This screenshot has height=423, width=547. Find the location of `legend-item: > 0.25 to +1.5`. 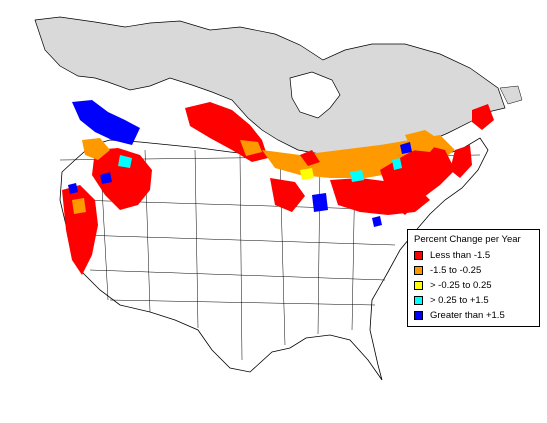

legend-item: > 0.25 to +1.5 is located at coordinates (451, 300).